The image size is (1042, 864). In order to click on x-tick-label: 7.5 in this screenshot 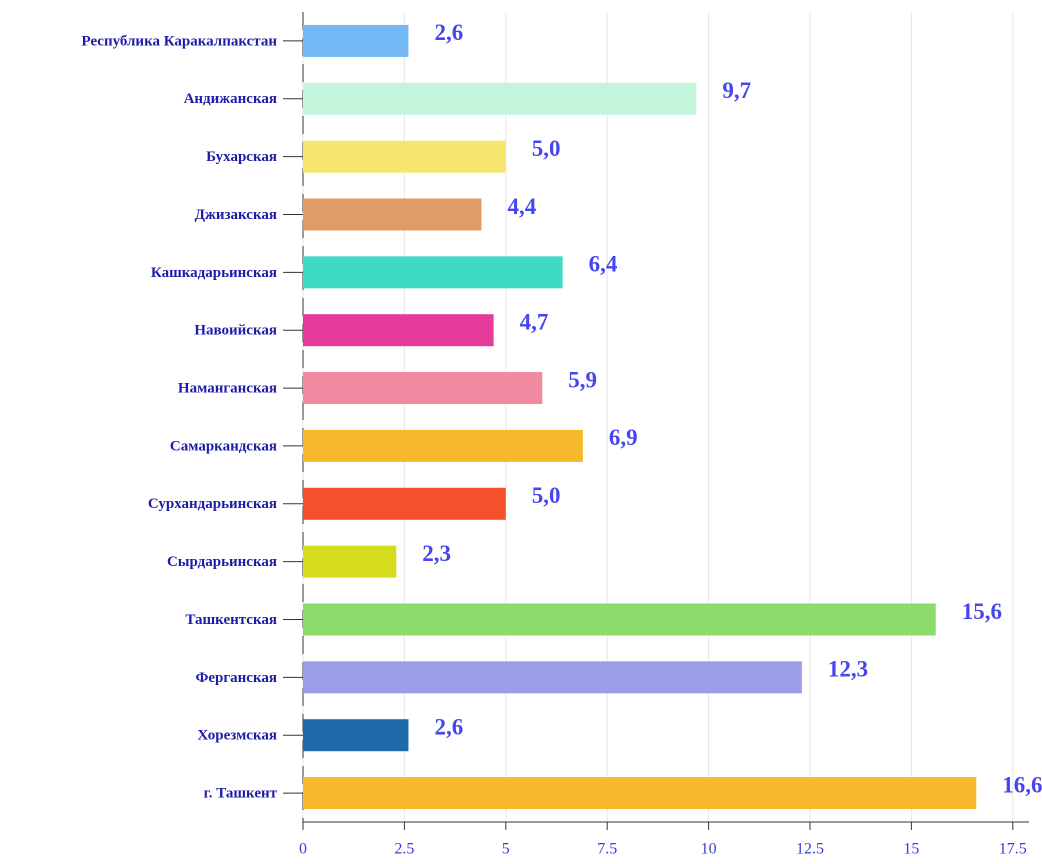, I will do `click(607, 849)`.